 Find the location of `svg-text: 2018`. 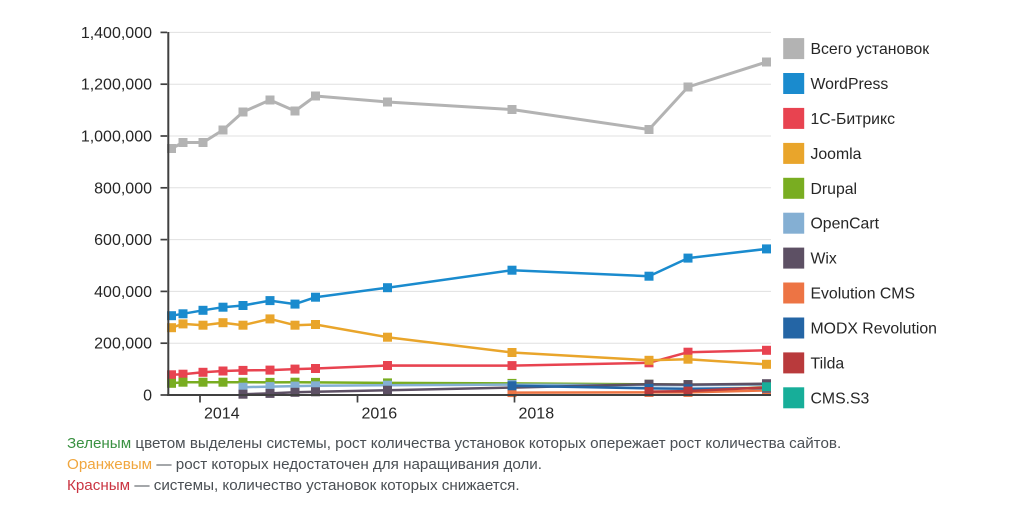

svg-text: 2018 is located at coordinates (537, 414).